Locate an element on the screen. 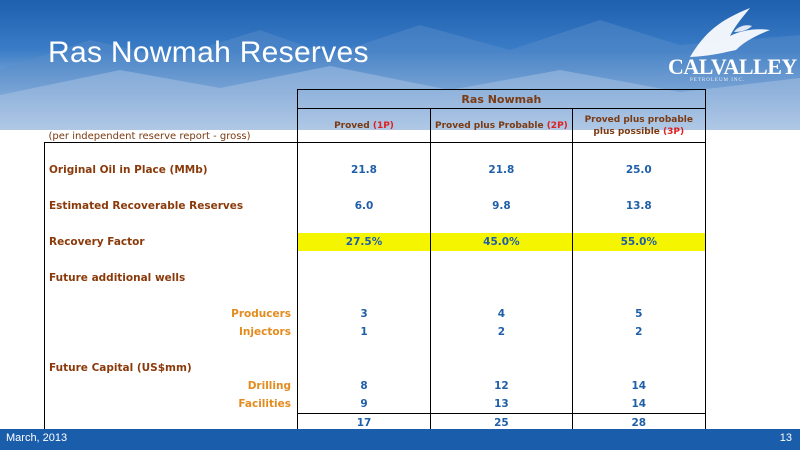  table-row: Future Capital (US$mm) is located at coordinates (375, 368).